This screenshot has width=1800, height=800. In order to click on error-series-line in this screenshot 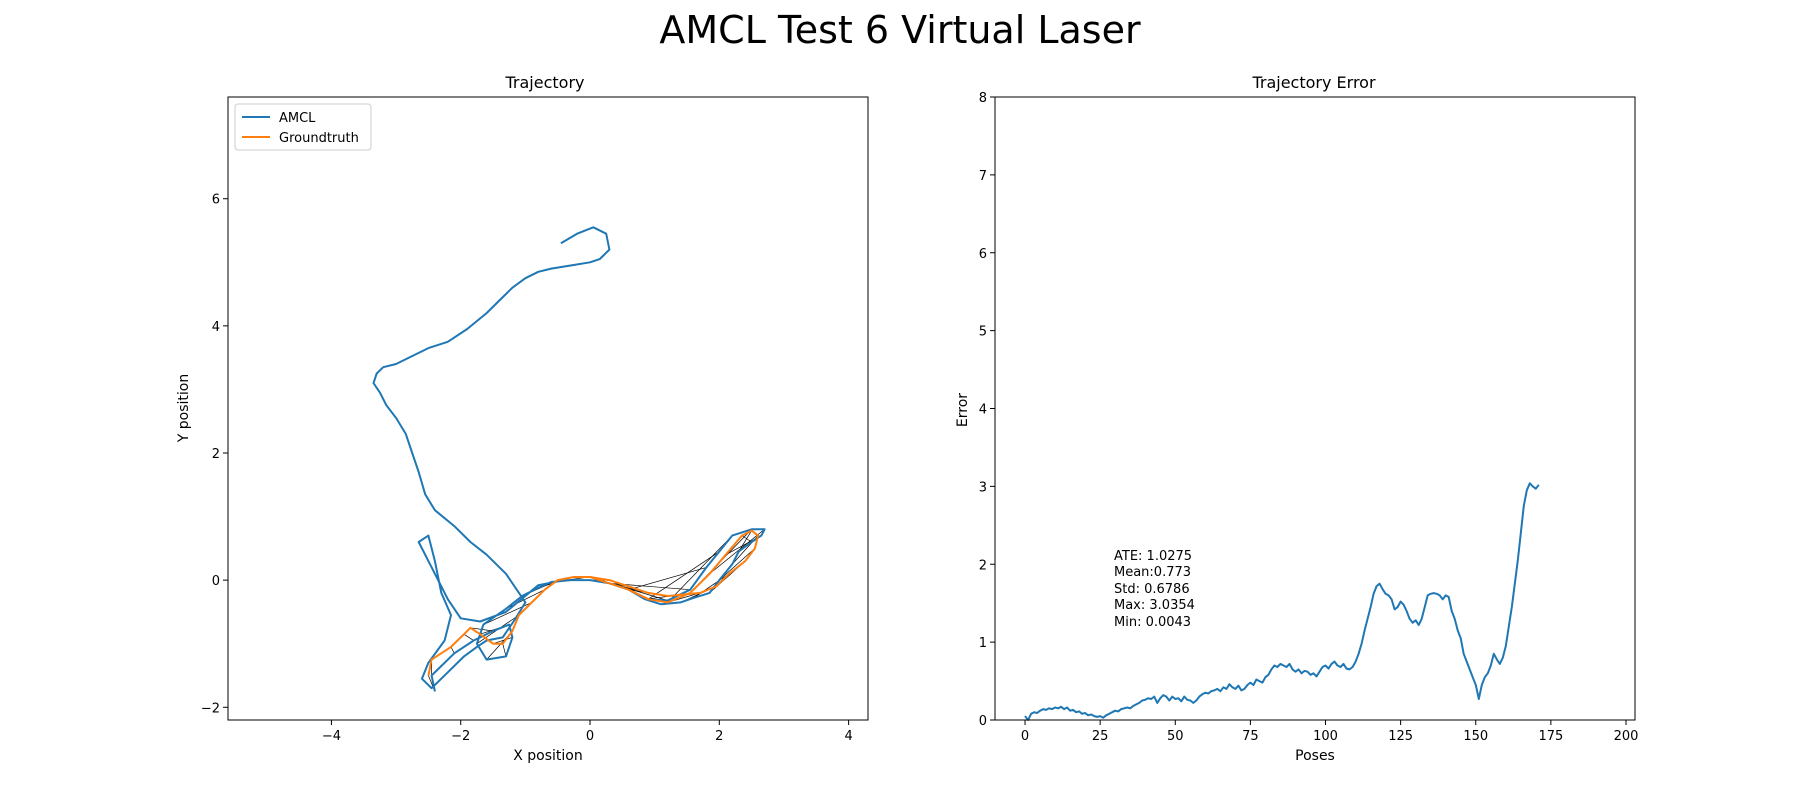, I will do `click(1282, 601)`.